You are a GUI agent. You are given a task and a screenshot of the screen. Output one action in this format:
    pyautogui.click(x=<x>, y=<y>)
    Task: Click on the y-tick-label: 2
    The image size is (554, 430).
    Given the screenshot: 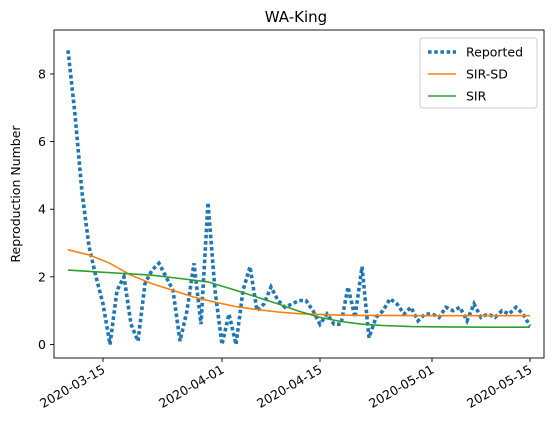 What is the action you would take?
    pyautogui.click(x=42, y=276)
    